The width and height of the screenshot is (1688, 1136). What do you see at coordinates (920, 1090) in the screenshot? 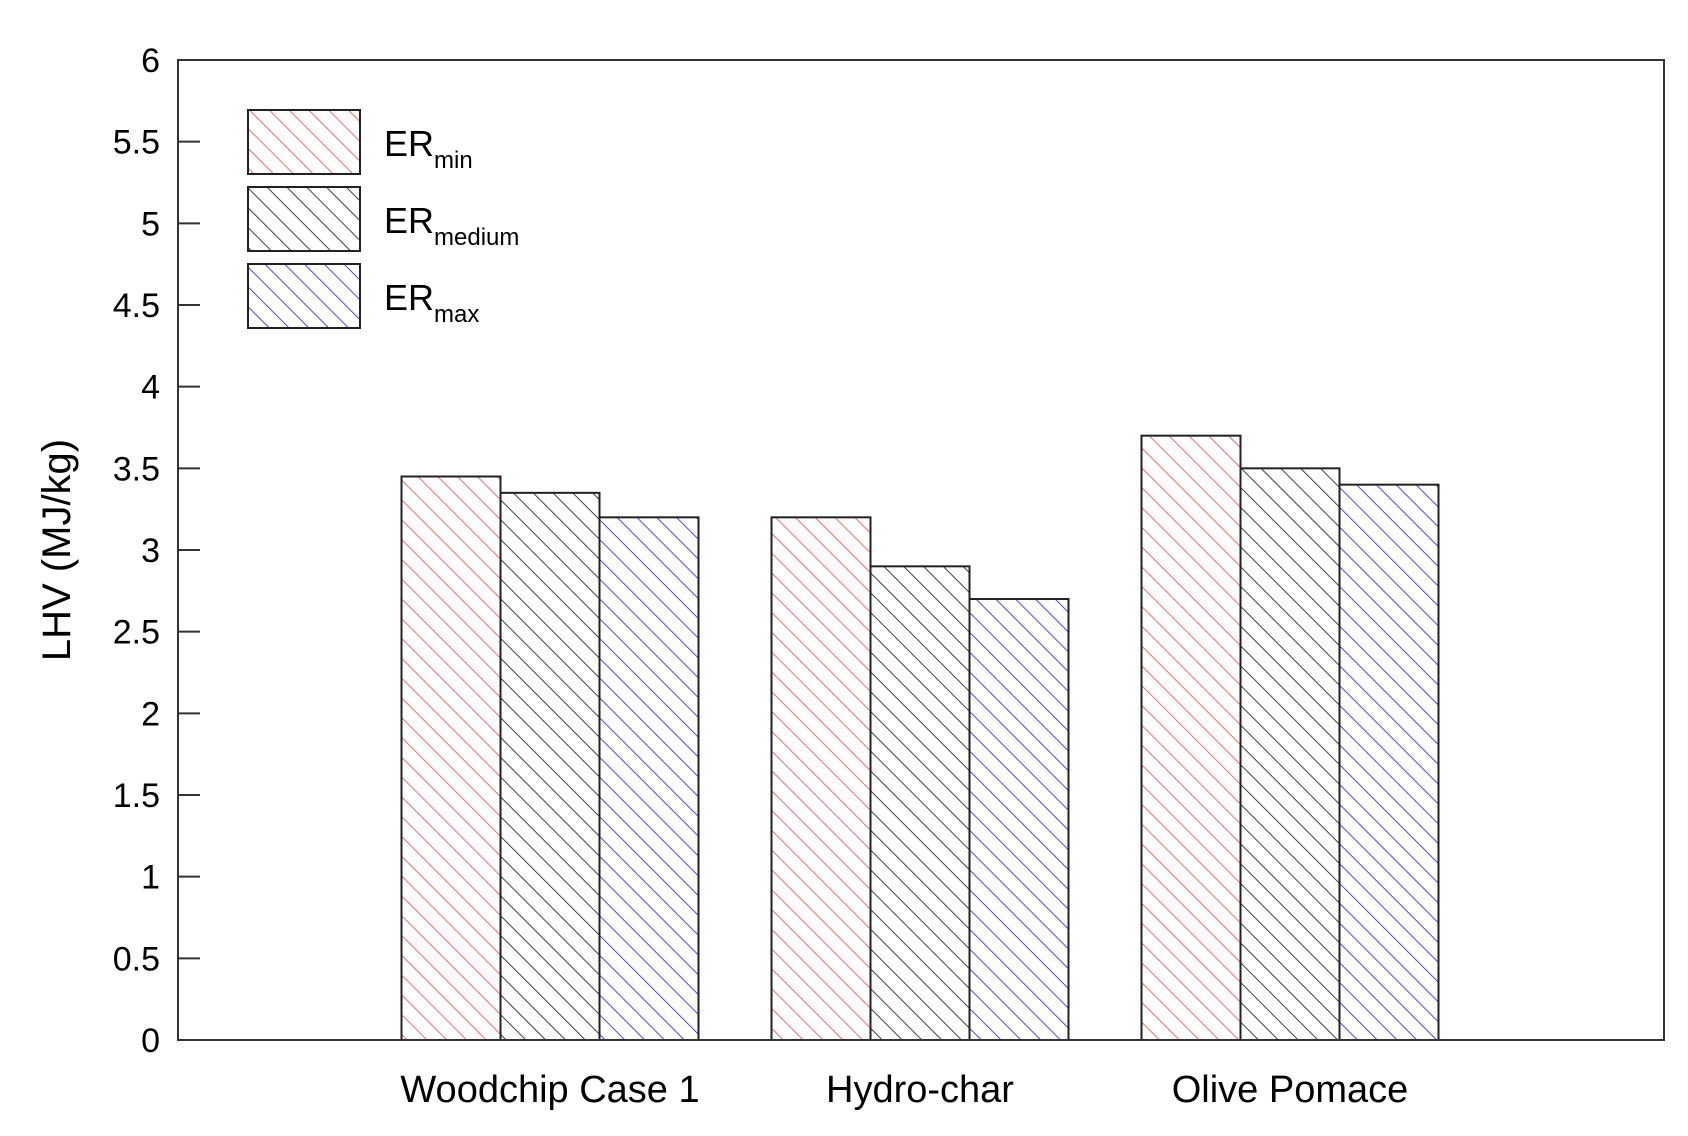
I see `x-tick-label: Hydro-char` at bounding box center [920, 1090].